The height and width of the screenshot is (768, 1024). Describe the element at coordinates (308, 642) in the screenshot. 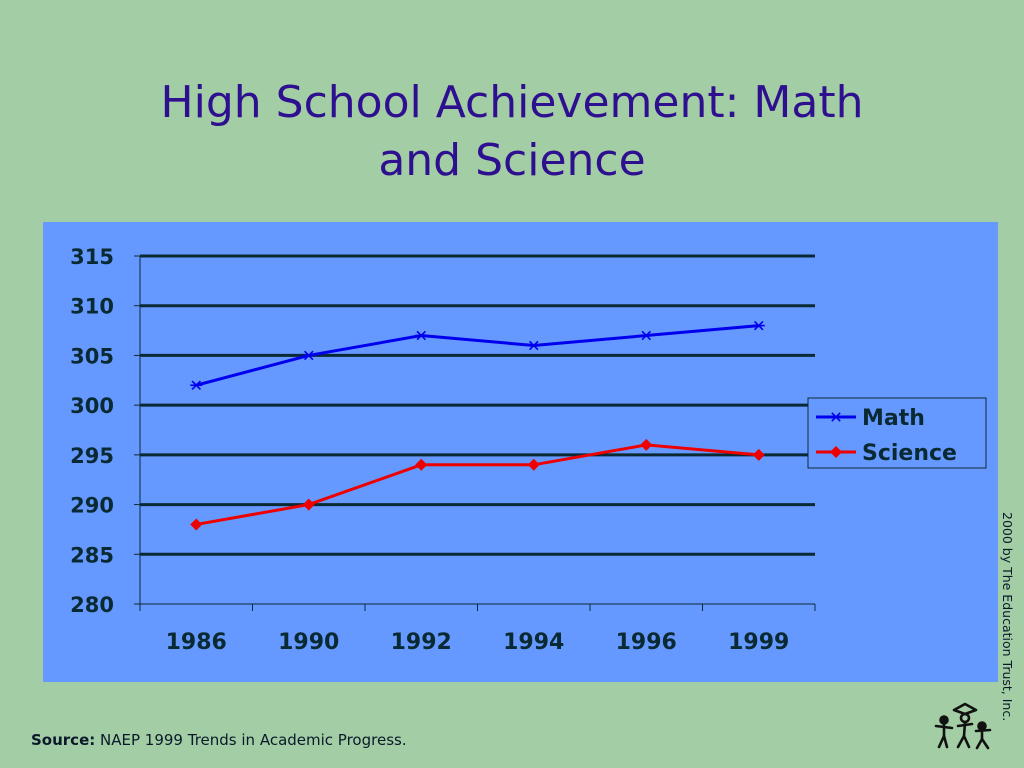

I see `x-tick-label: 1990` at that location.